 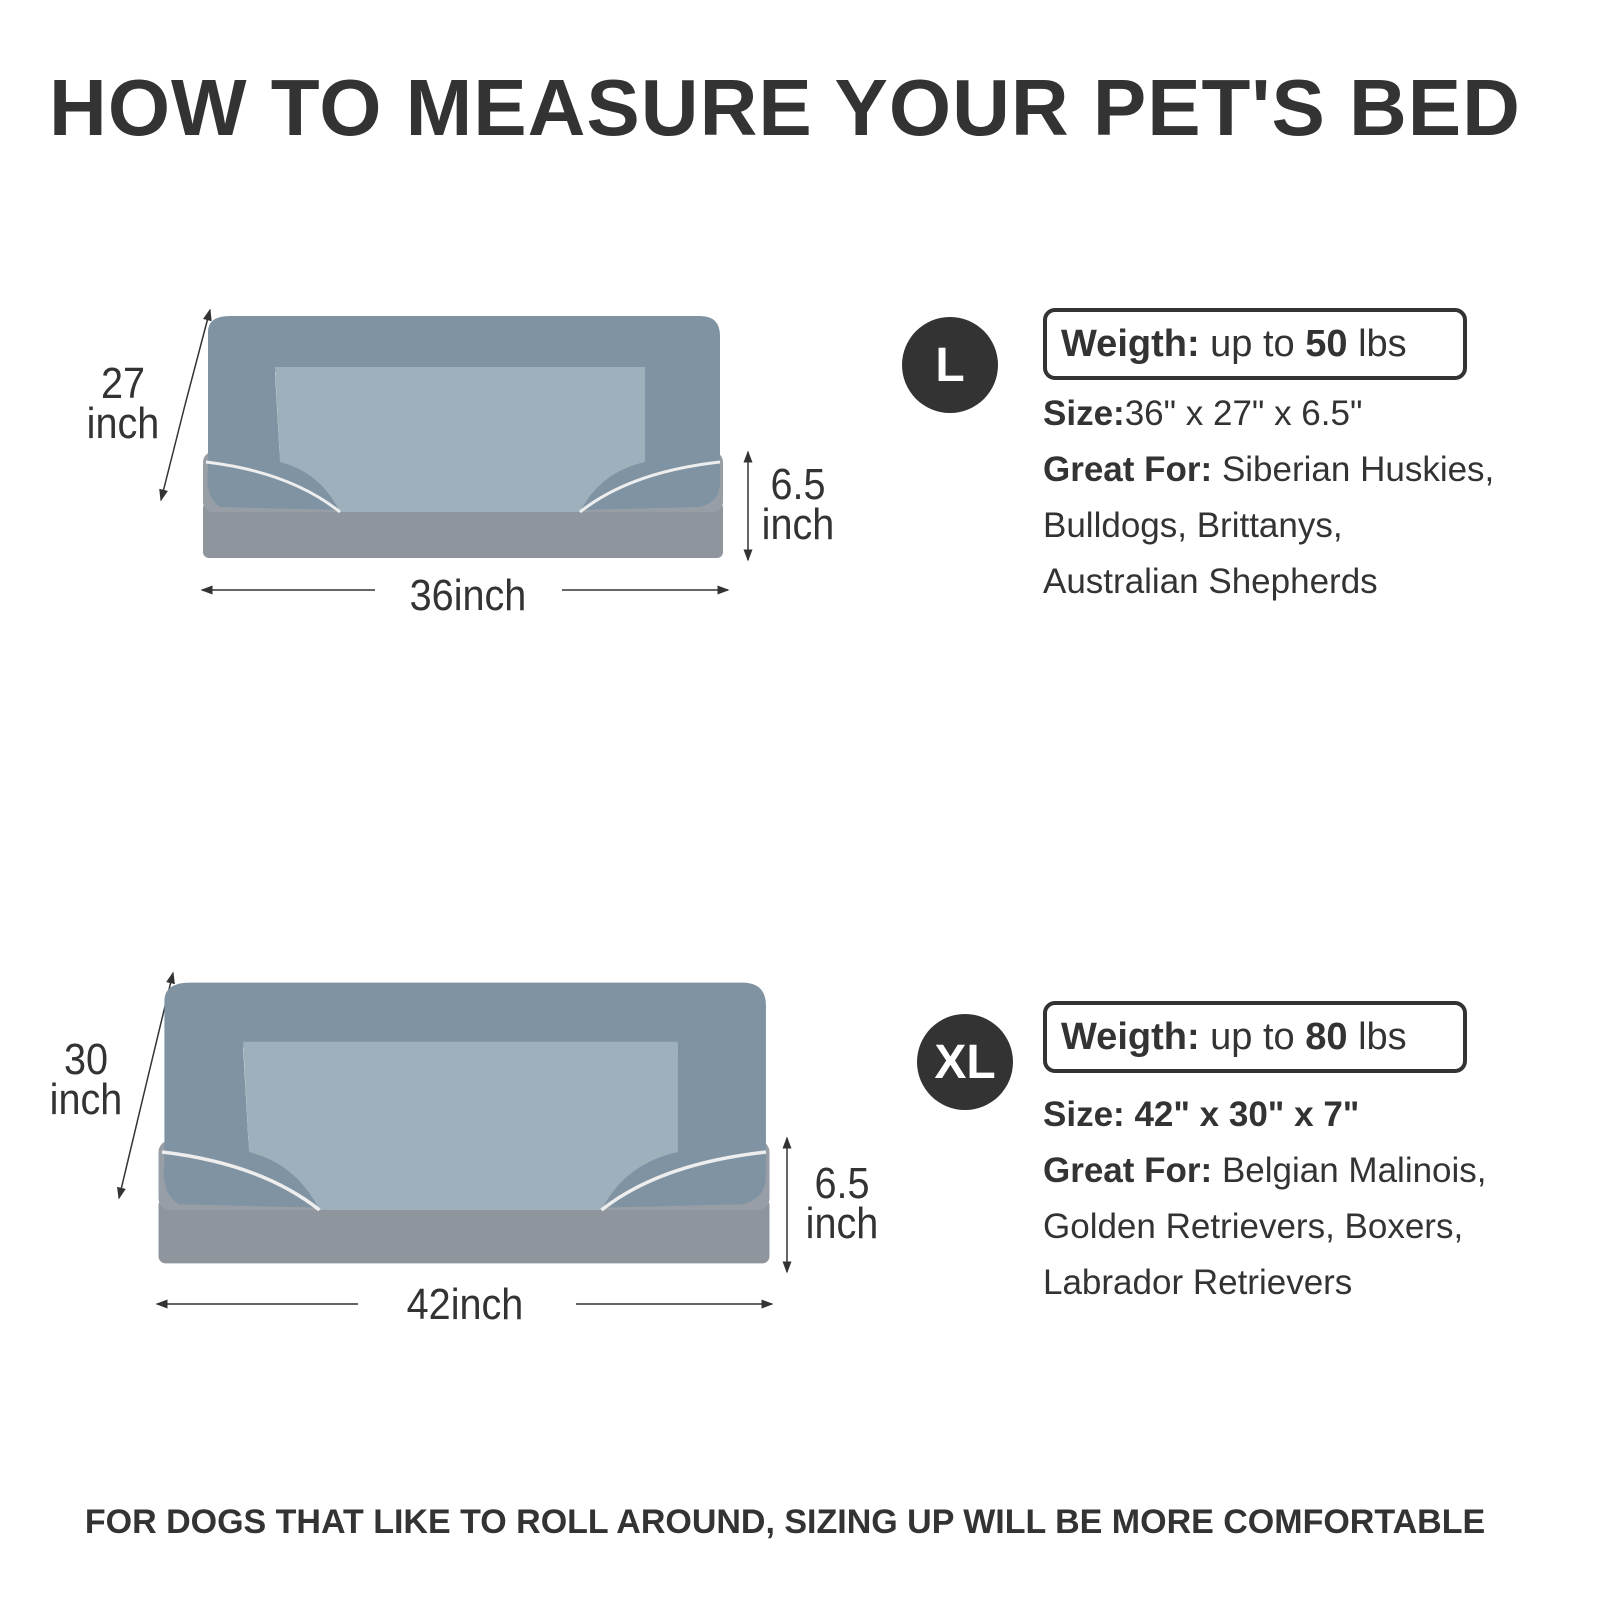 What do you see at coordinates (1326, 343) in the screenshot?
I see `weight-value: 50` at bounding box center [1326, 343].